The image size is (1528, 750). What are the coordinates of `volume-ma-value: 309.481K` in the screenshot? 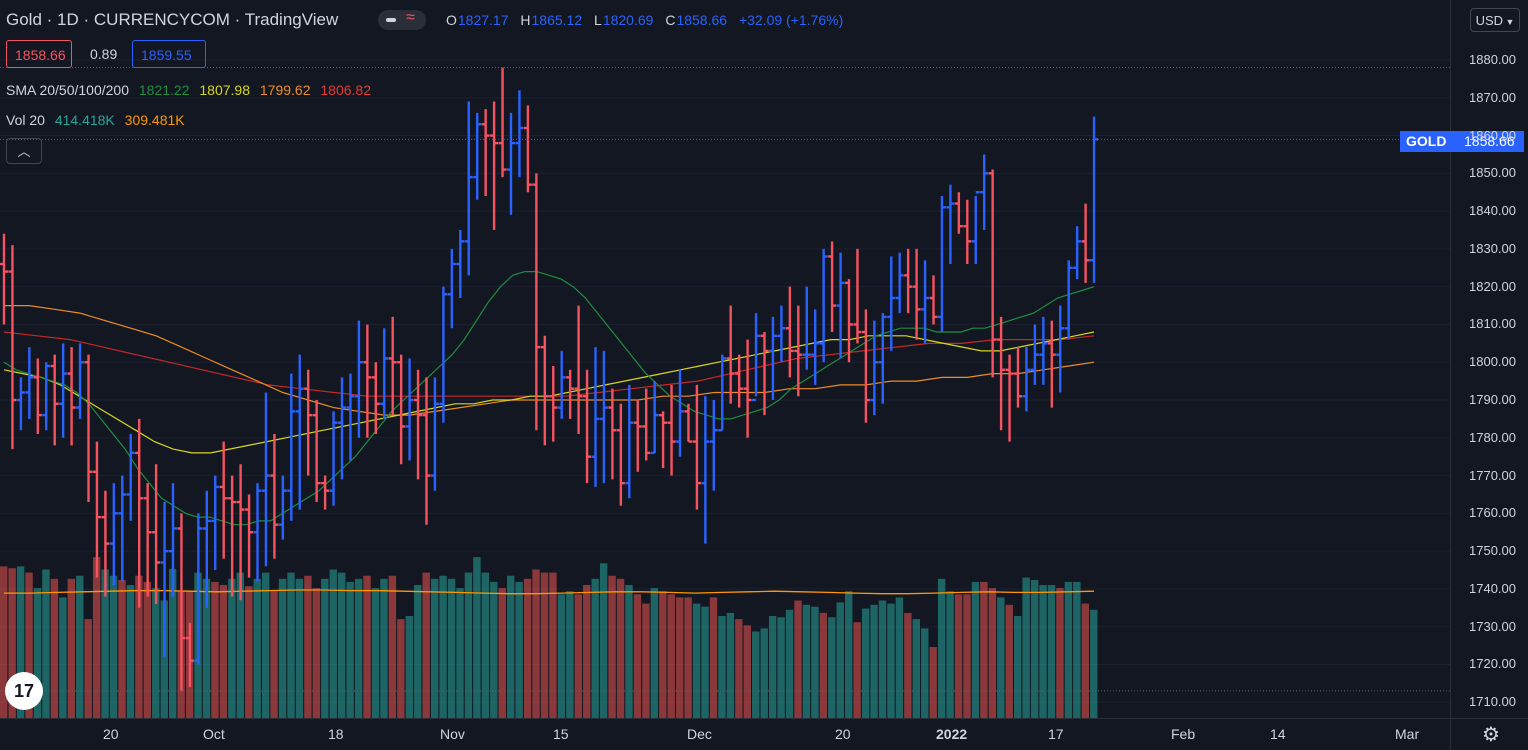 It's located at (154, 120).